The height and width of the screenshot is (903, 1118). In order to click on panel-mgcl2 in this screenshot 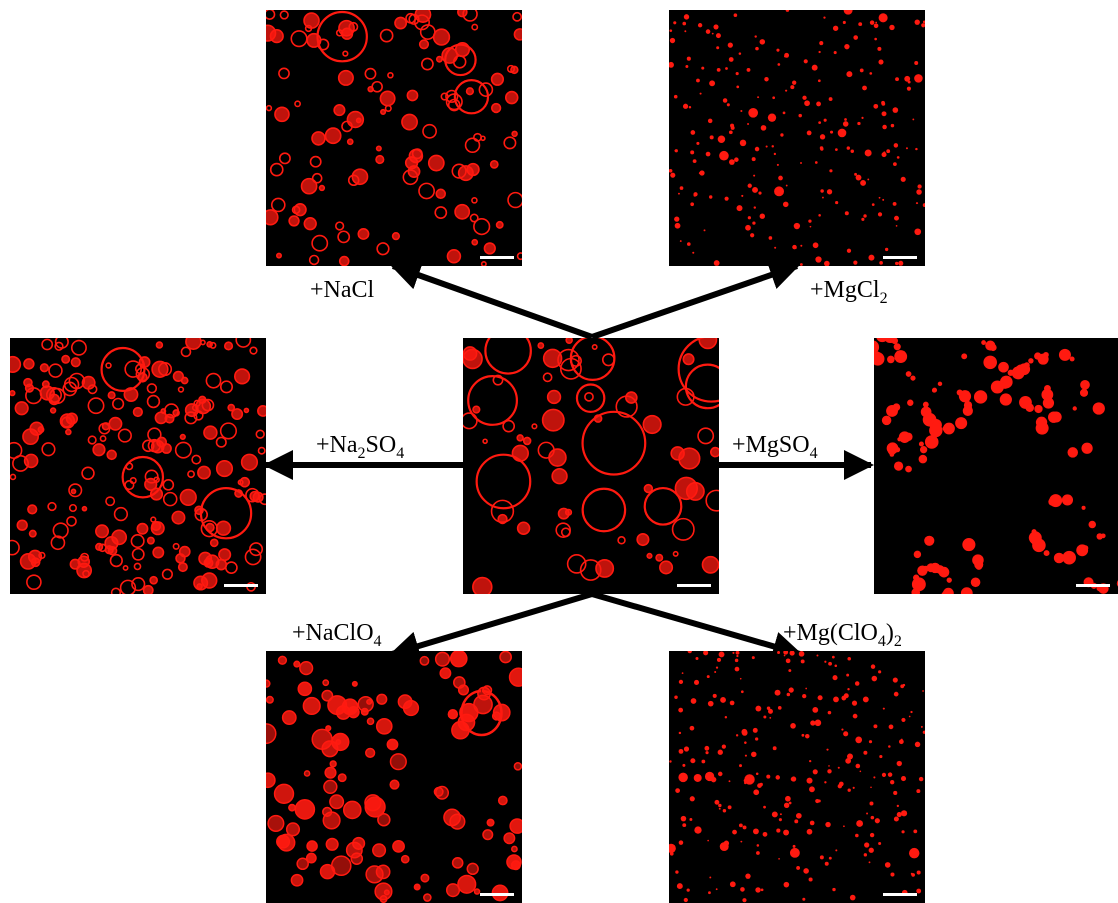, I will do `click(797, 138)`.